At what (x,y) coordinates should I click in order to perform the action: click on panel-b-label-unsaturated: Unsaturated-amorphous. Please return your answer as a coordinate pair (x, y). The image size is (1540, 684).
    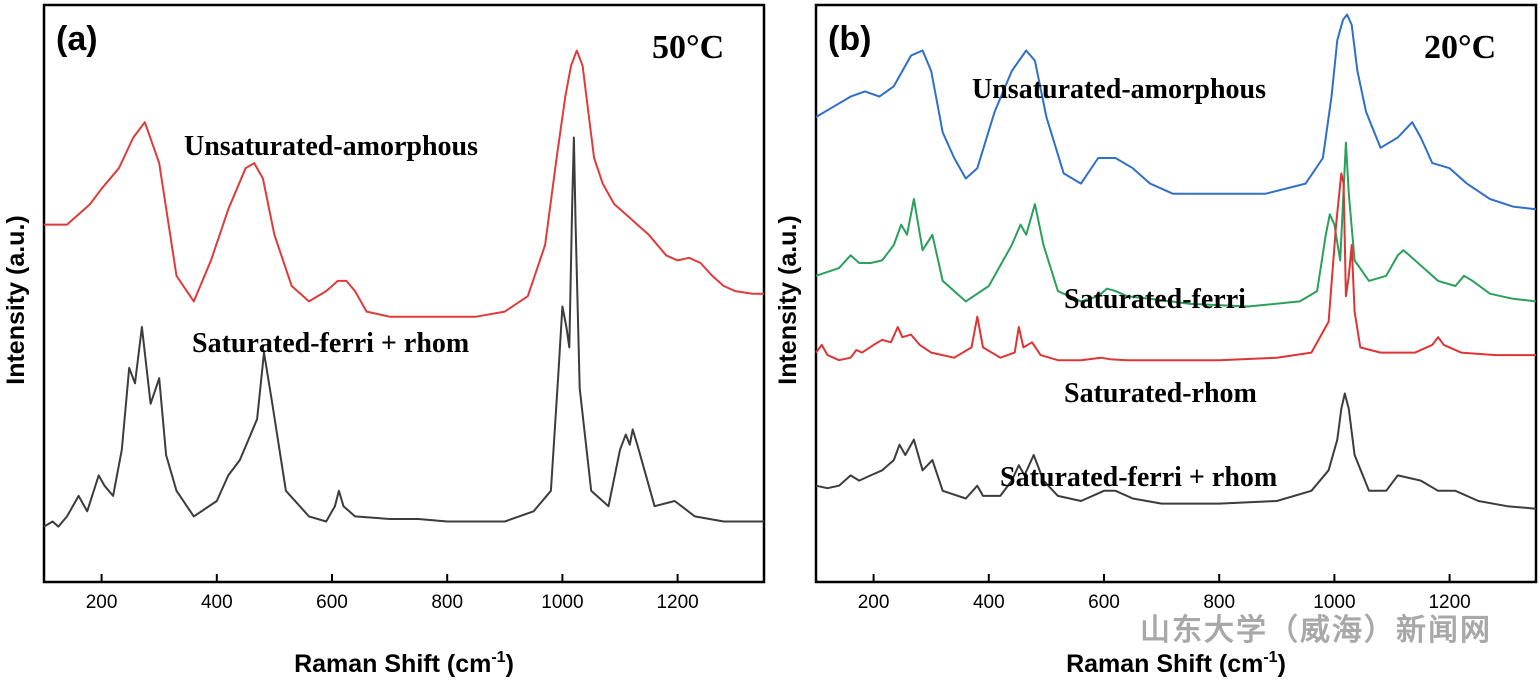
    Looking at the image, I should click on (1119, 89).